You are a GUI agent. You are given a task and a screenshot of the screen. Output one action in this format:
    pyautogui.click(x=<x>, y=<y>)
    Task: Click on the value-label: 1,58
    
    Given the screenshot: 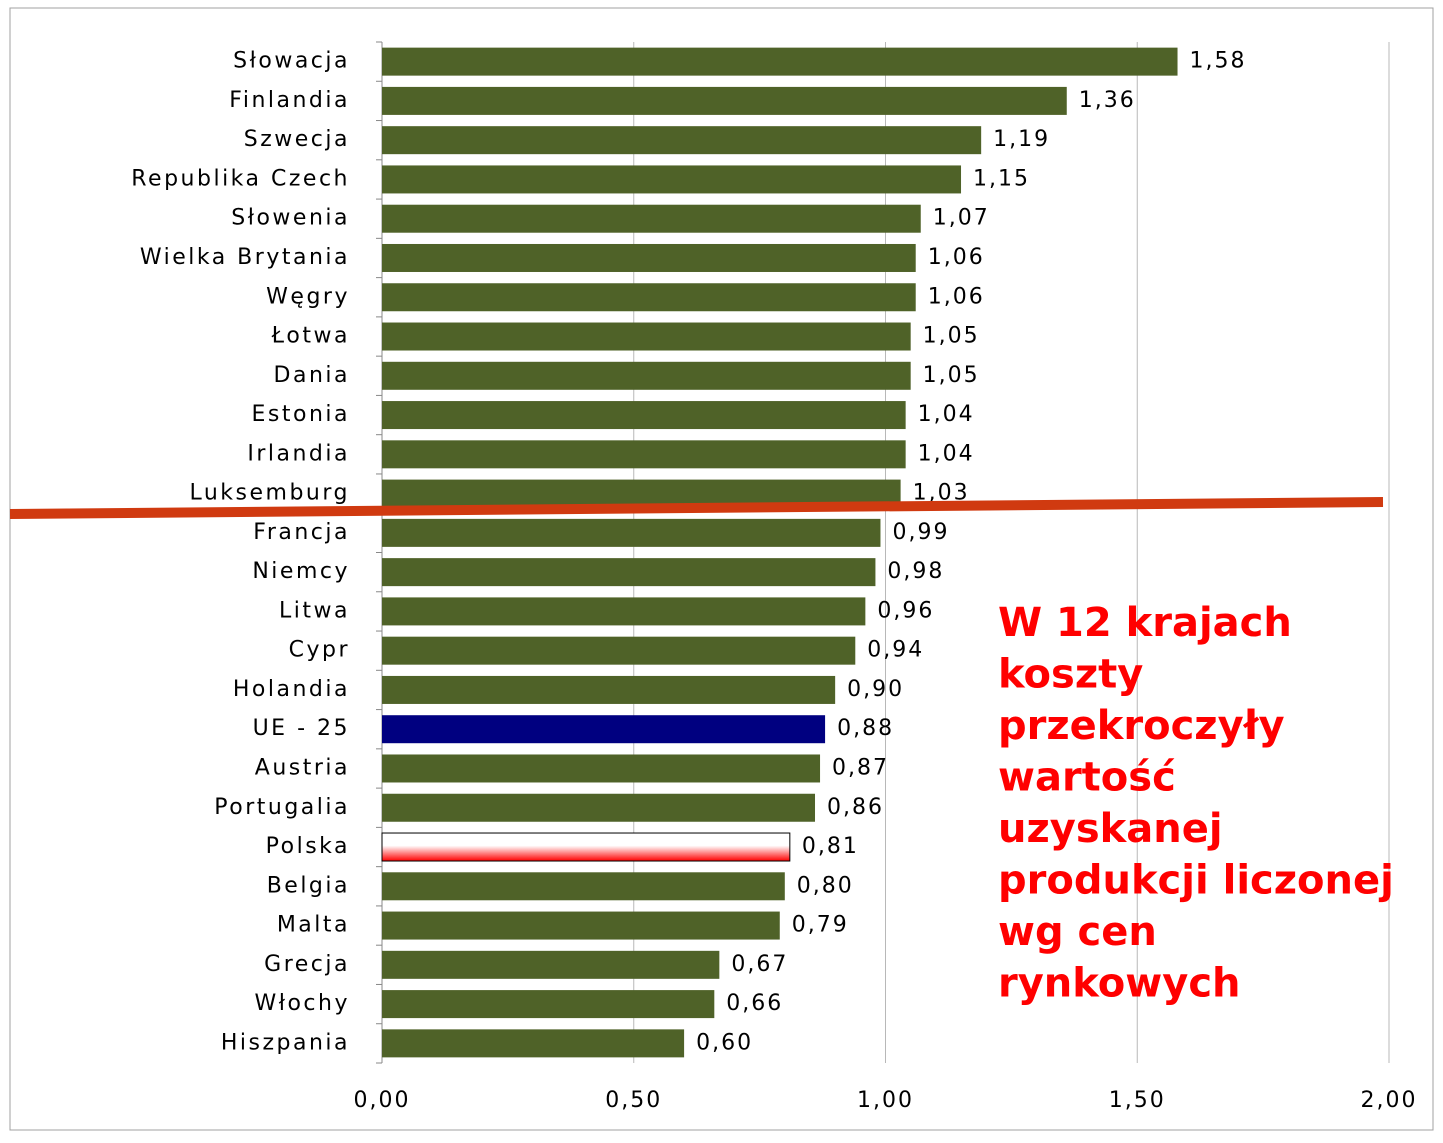 What is the action you would take?
    pyautogui.click(x=1218, y=61)
    